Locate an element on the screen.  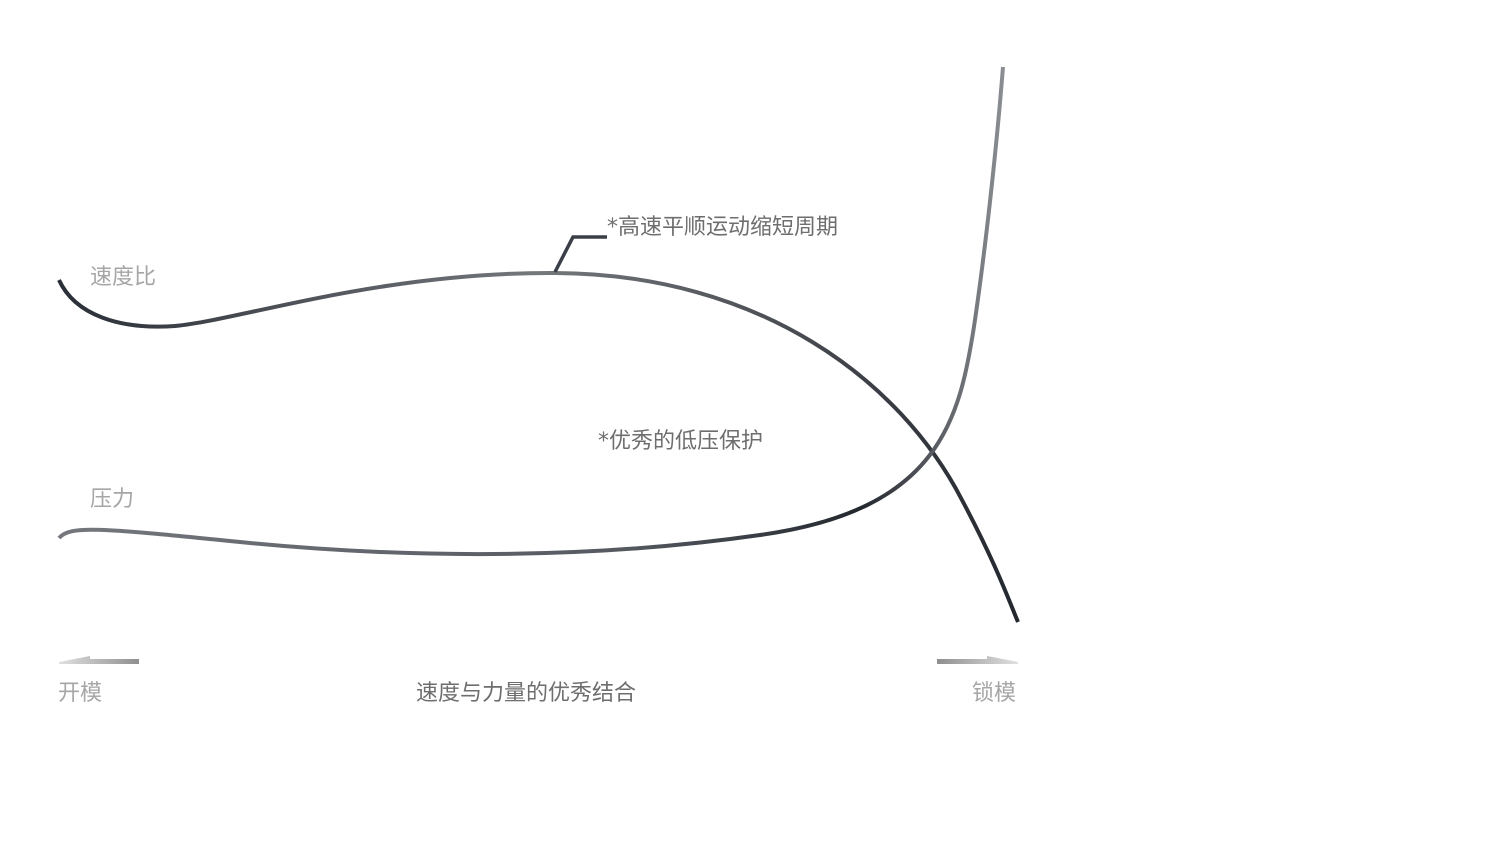
low-pressure-note: *优秀的低压保护 is located at coordinates (680, 441).